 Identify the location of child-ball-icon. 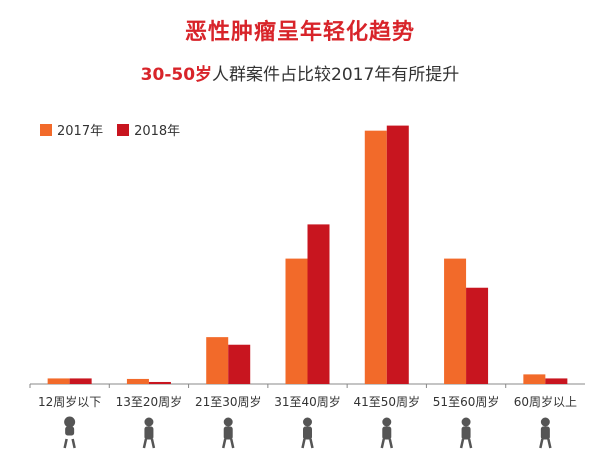
(149, 433).